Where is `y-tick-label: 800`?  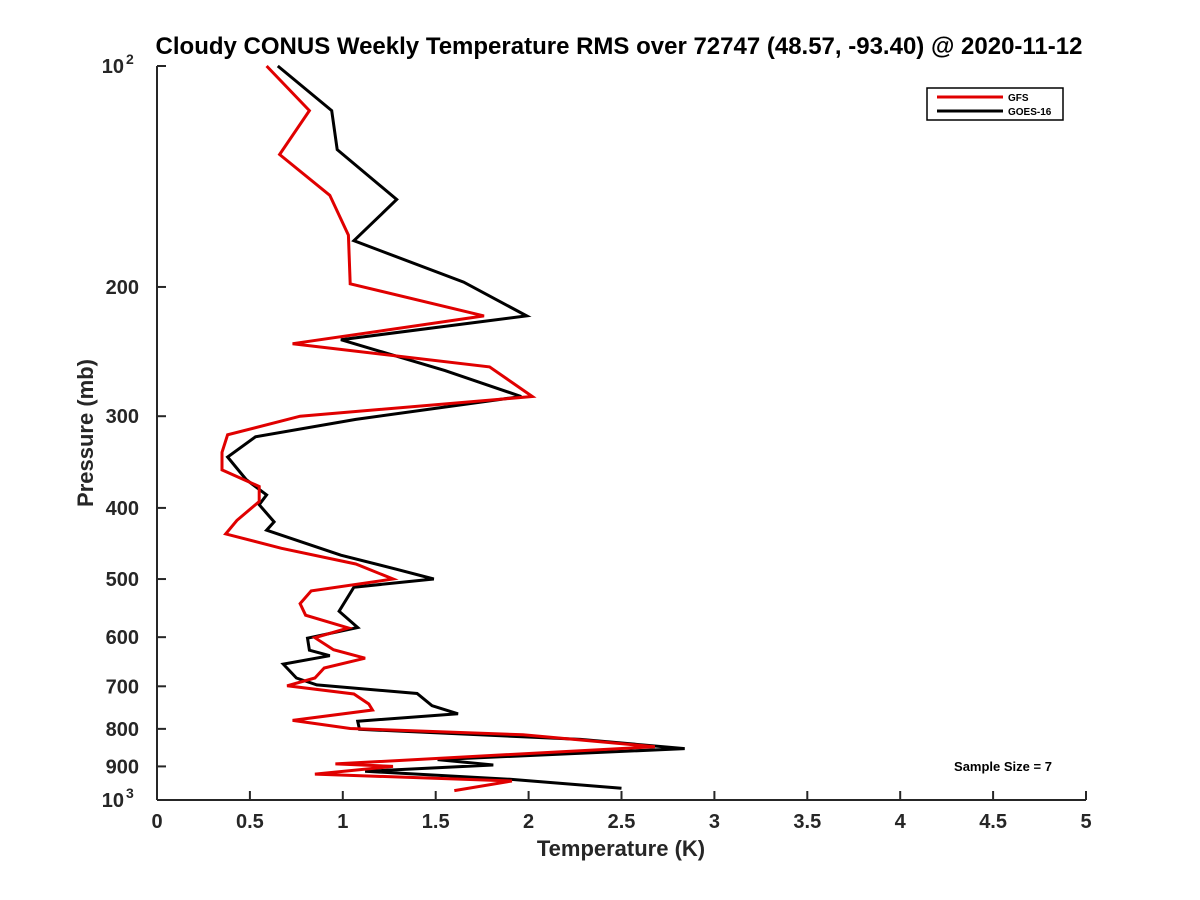 y-tick-label: 800 is located at coordinates (122, 730).